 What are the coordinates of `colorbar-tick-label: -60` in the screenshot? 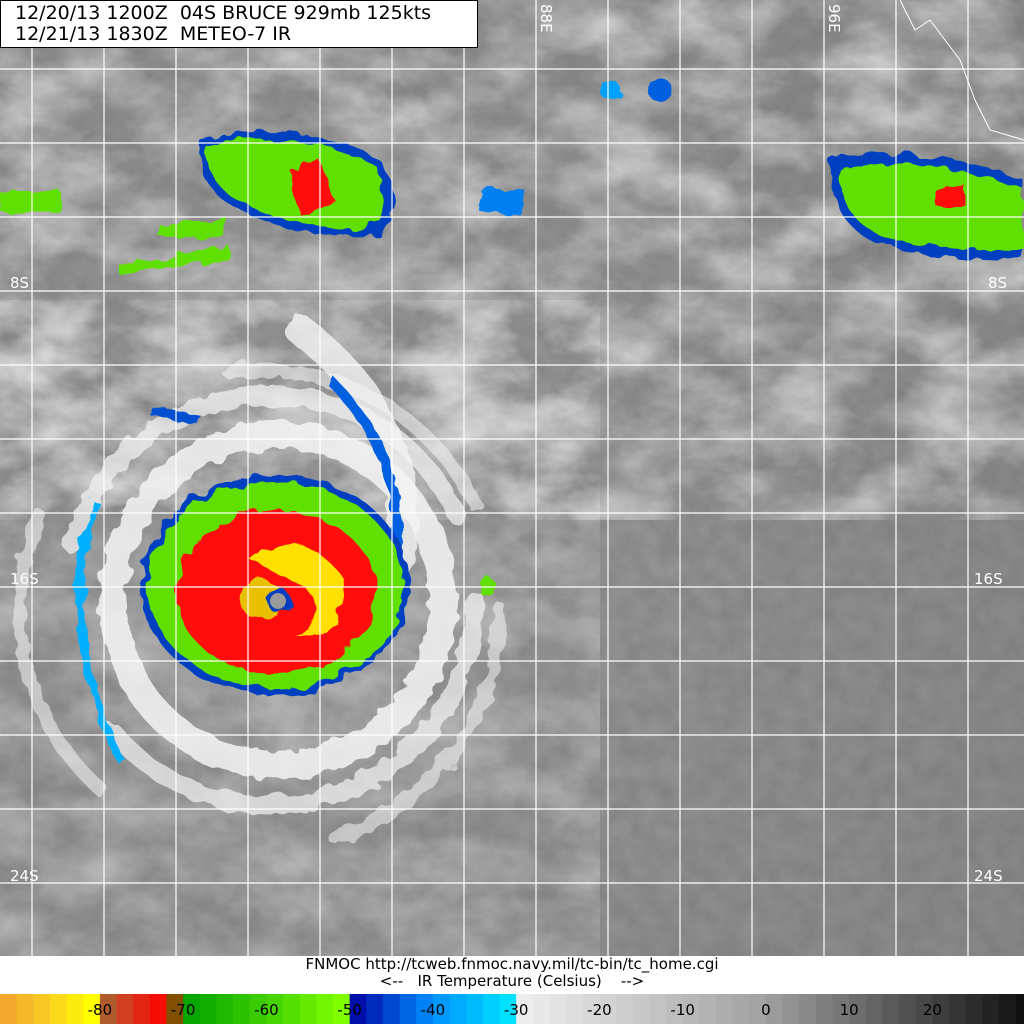 It's located at (266, 1010).